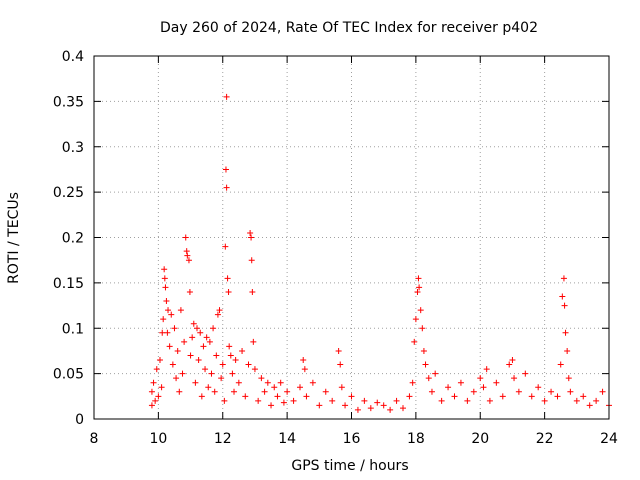 This screenshot has width=640, height=480. Describe the element at coordinates (158, 439) in the screenshot. I see `x-tick-label: 10` at that location.